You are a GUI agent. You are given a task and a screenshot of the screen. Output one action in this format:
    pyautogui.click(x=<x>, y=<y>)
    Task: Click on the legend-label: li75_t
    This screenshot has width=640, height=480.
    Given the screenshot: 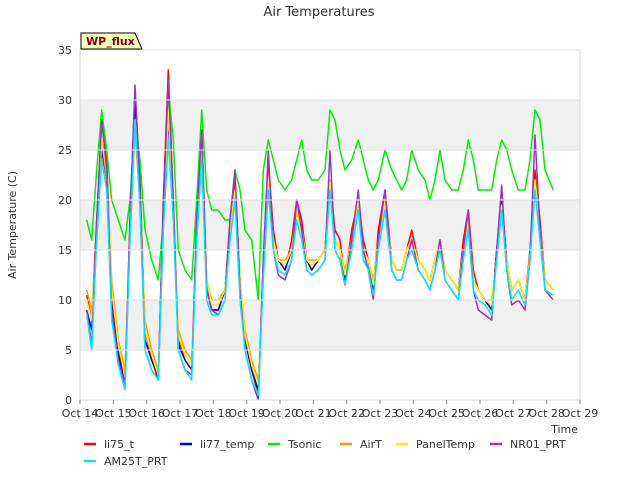 What is the action you would take?
    pyautogui.click(x=119, y=444)
    